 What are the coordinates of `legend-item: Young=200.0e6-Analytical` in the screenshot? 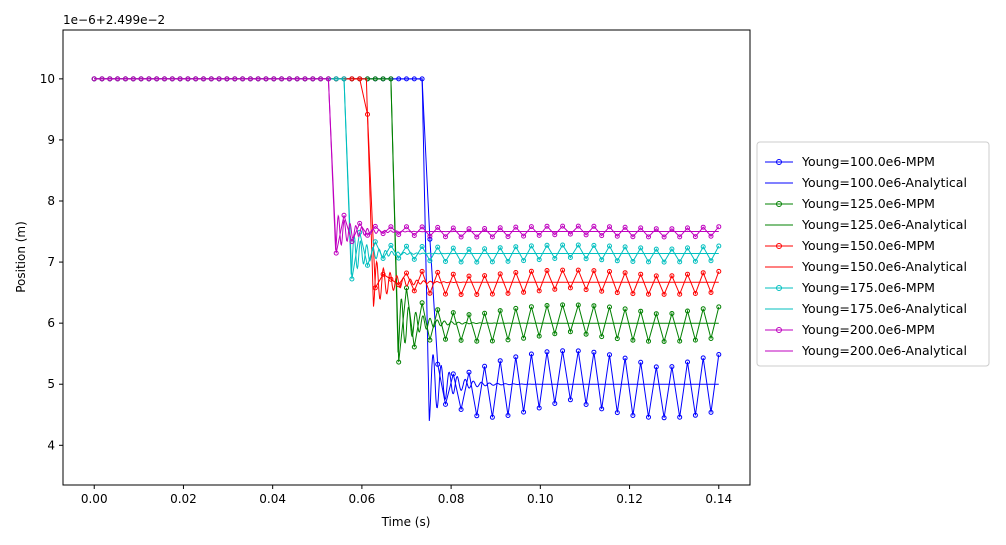 It's located at (866, 350).